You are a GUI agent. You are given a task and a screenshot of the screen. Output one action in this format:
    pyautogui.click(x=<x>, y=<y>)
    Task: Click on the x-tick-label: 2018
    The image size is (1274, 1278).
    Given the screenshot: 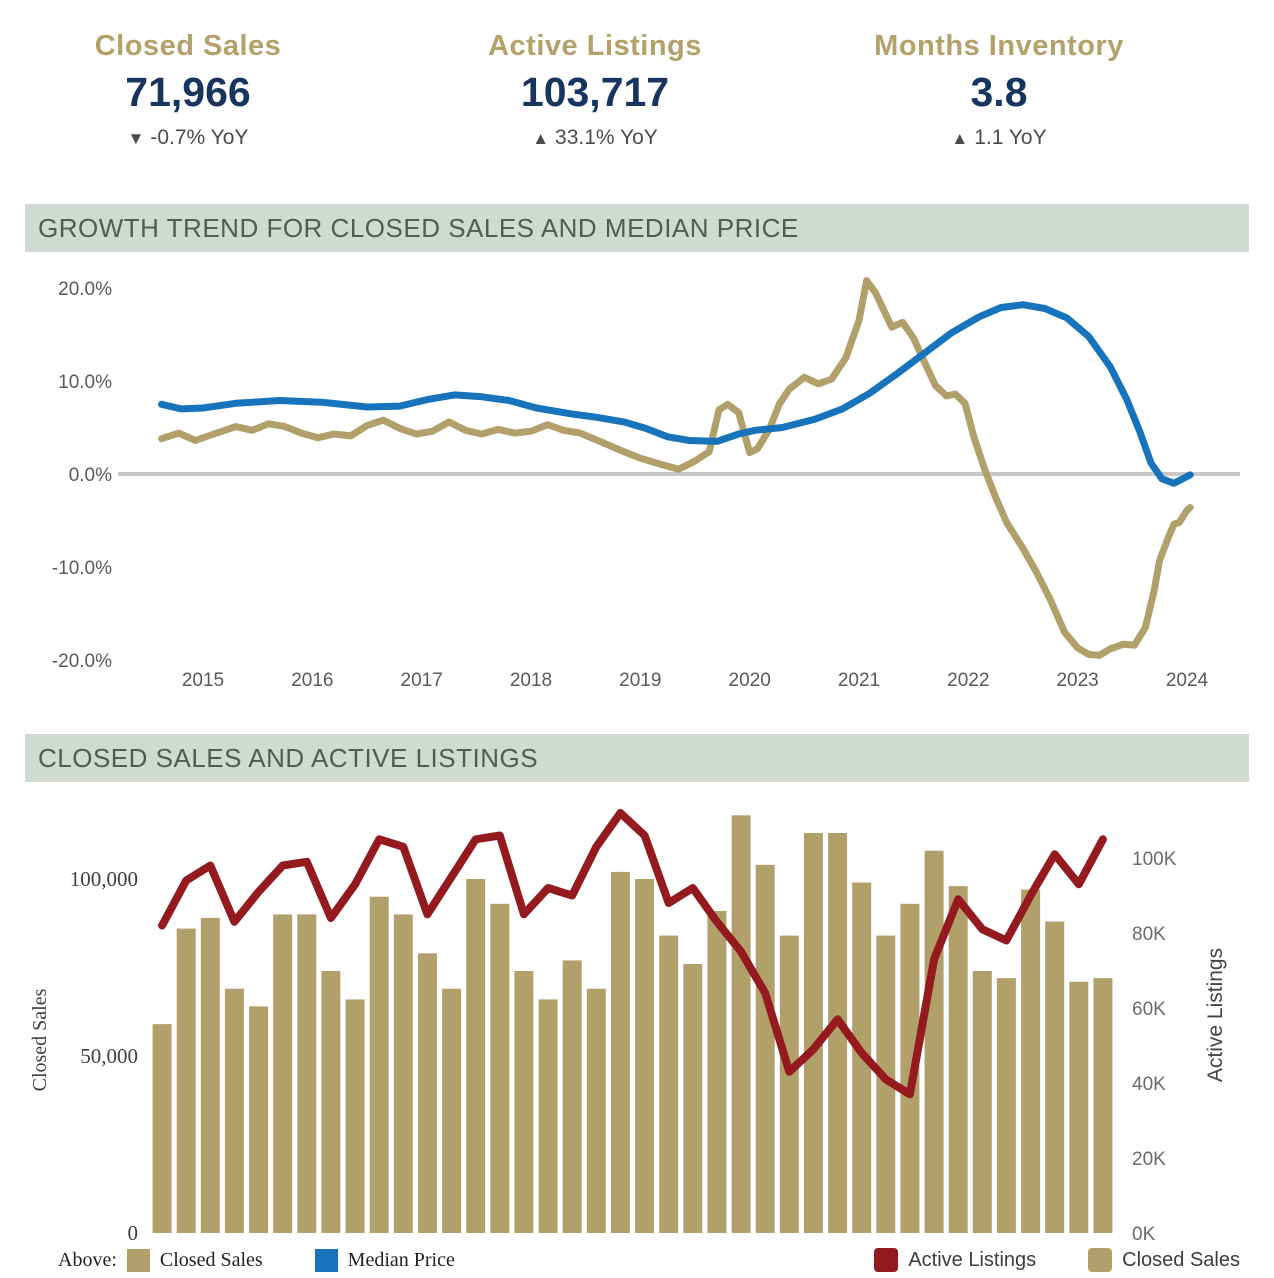 What is the action you would take?
    pyautogui.click(x=531, y=680)
    